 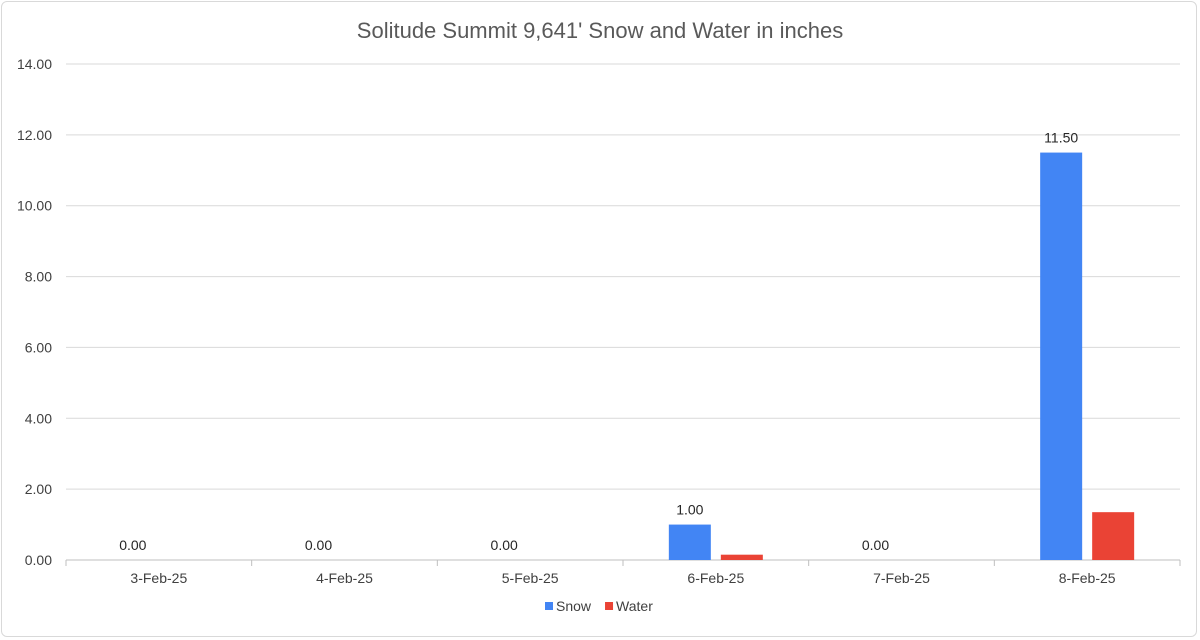 What do you see at coordinates (38, 489) in the screenshot?
I see `y-tick-label: 2.00` at bounding box center [38, 489].